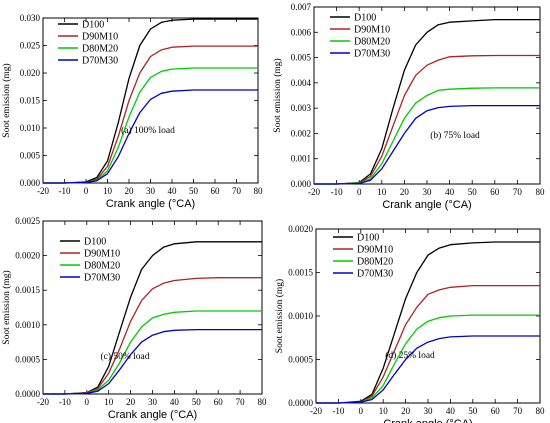  What do you see at coordinates (30, 46) in the screenshot?
I see `y-tick-label: 0.025` at bounding box center [30, 46].